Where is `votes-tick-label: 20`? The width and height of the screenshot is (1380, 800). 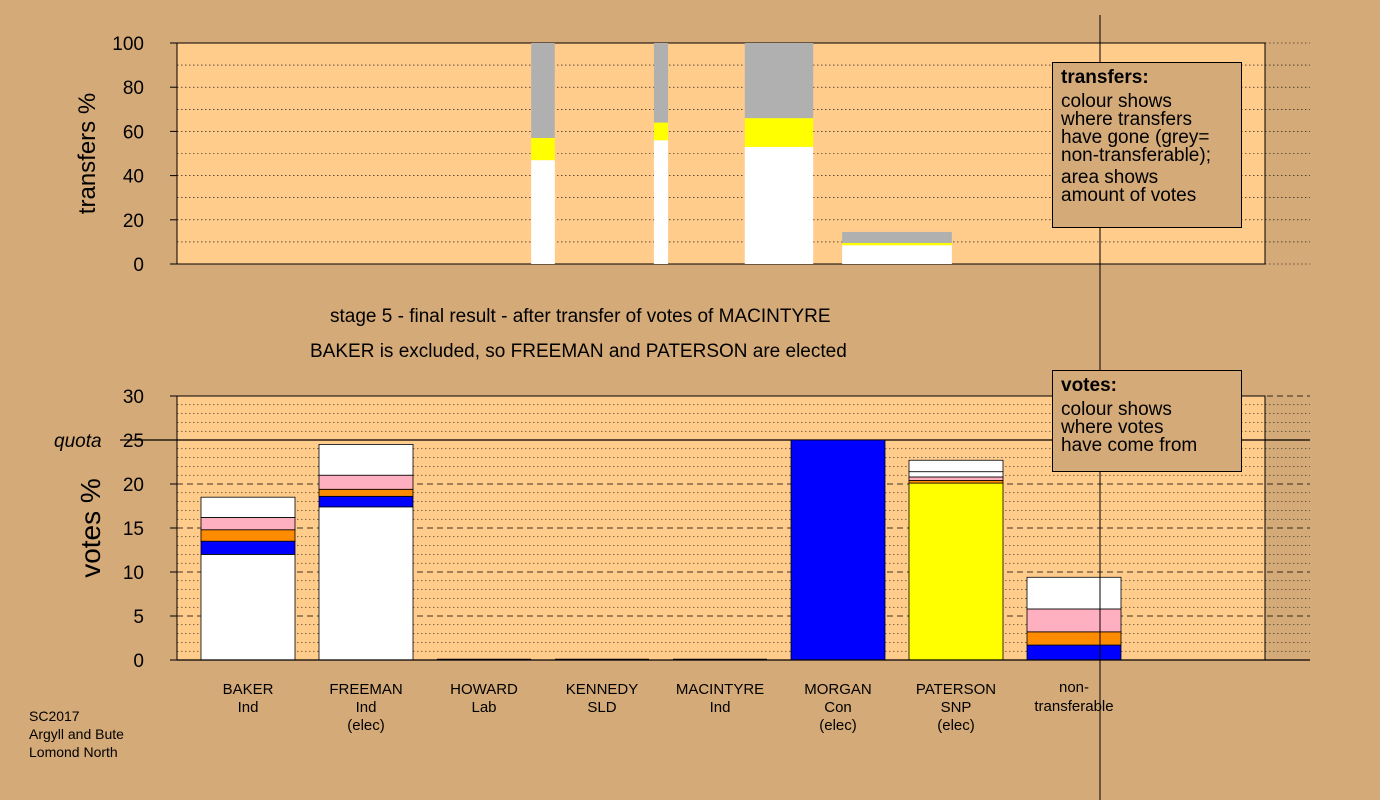
votes-tick-label: 20 is located at coordinates (133, 485).